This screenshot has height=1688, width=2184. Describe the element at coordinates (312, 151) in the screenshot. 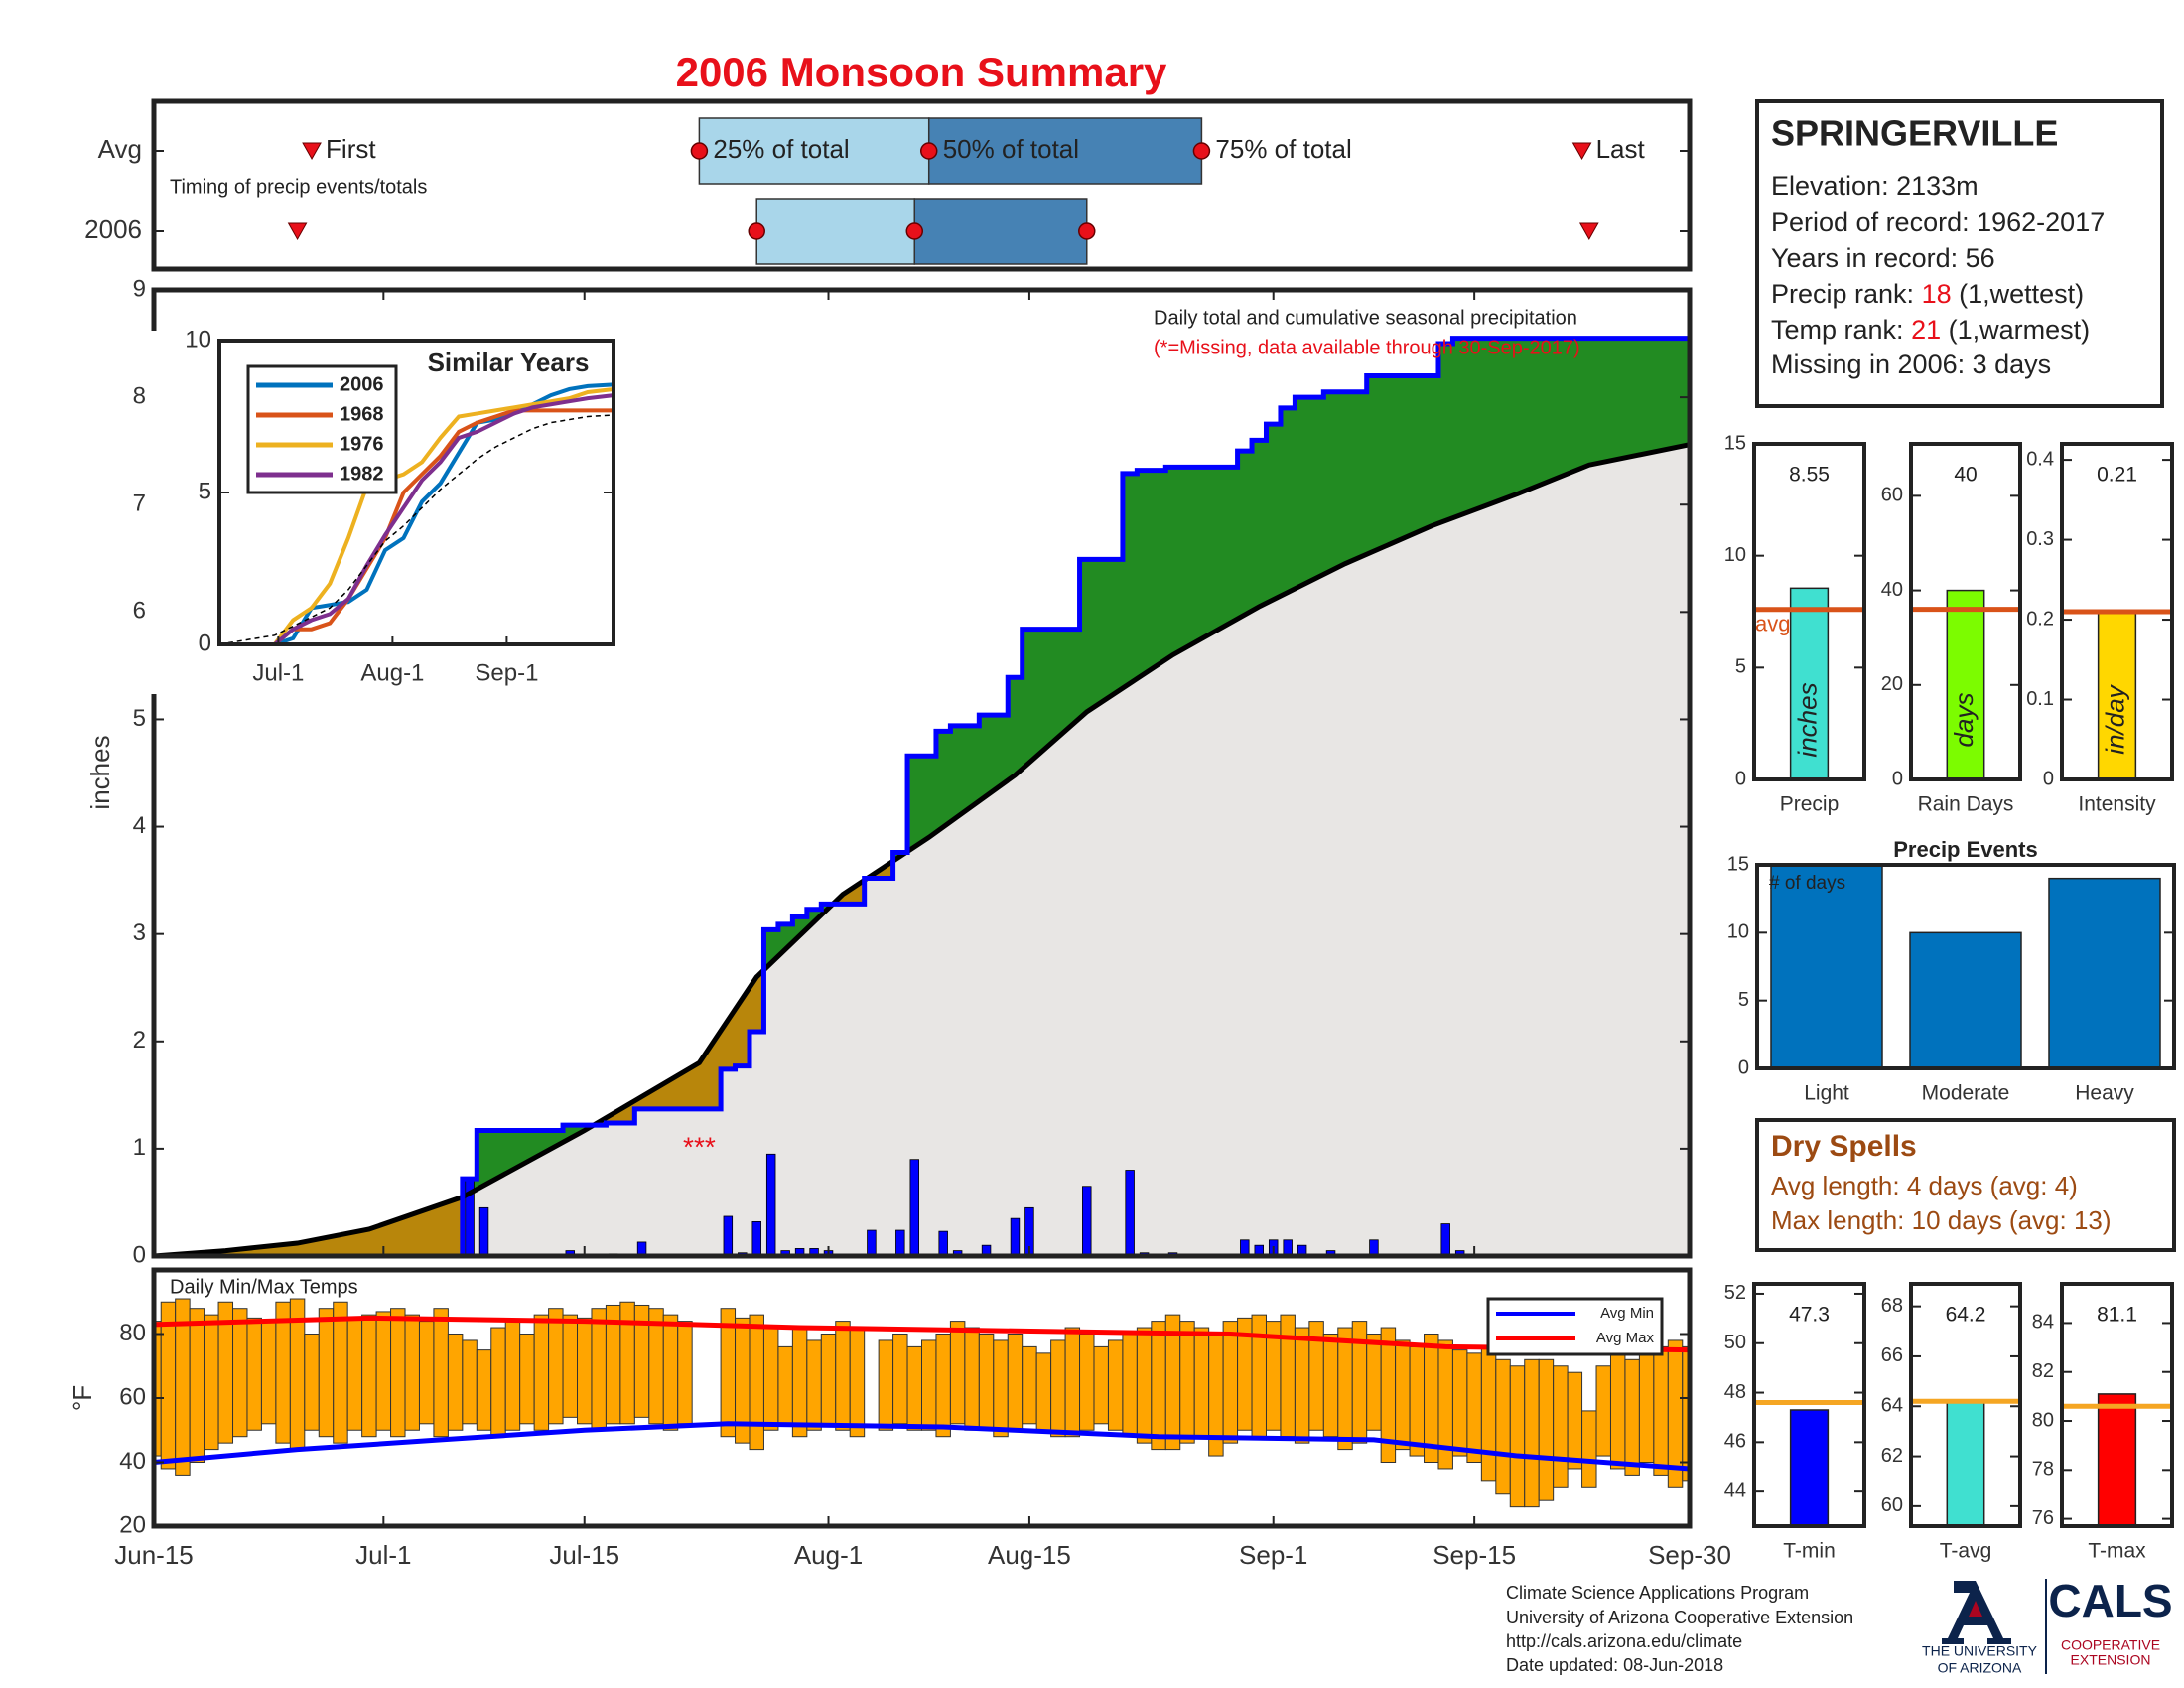

I see `event-marker` at that location.